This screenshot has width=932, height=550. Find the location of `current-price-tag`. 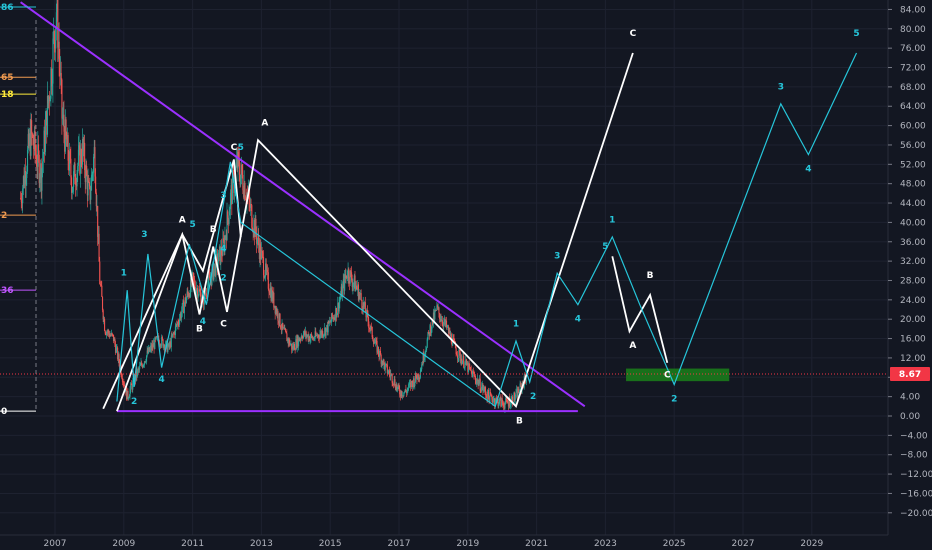

current-price-tag is located at coordinates (910, 374).